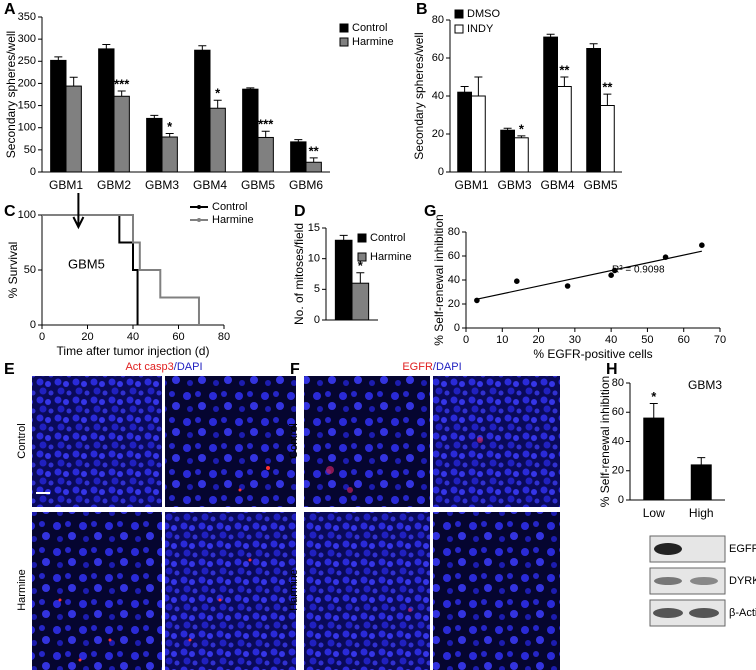 This screenshot has height=670, width=756. I want to click on legend-label: Control, so click(387, 238).